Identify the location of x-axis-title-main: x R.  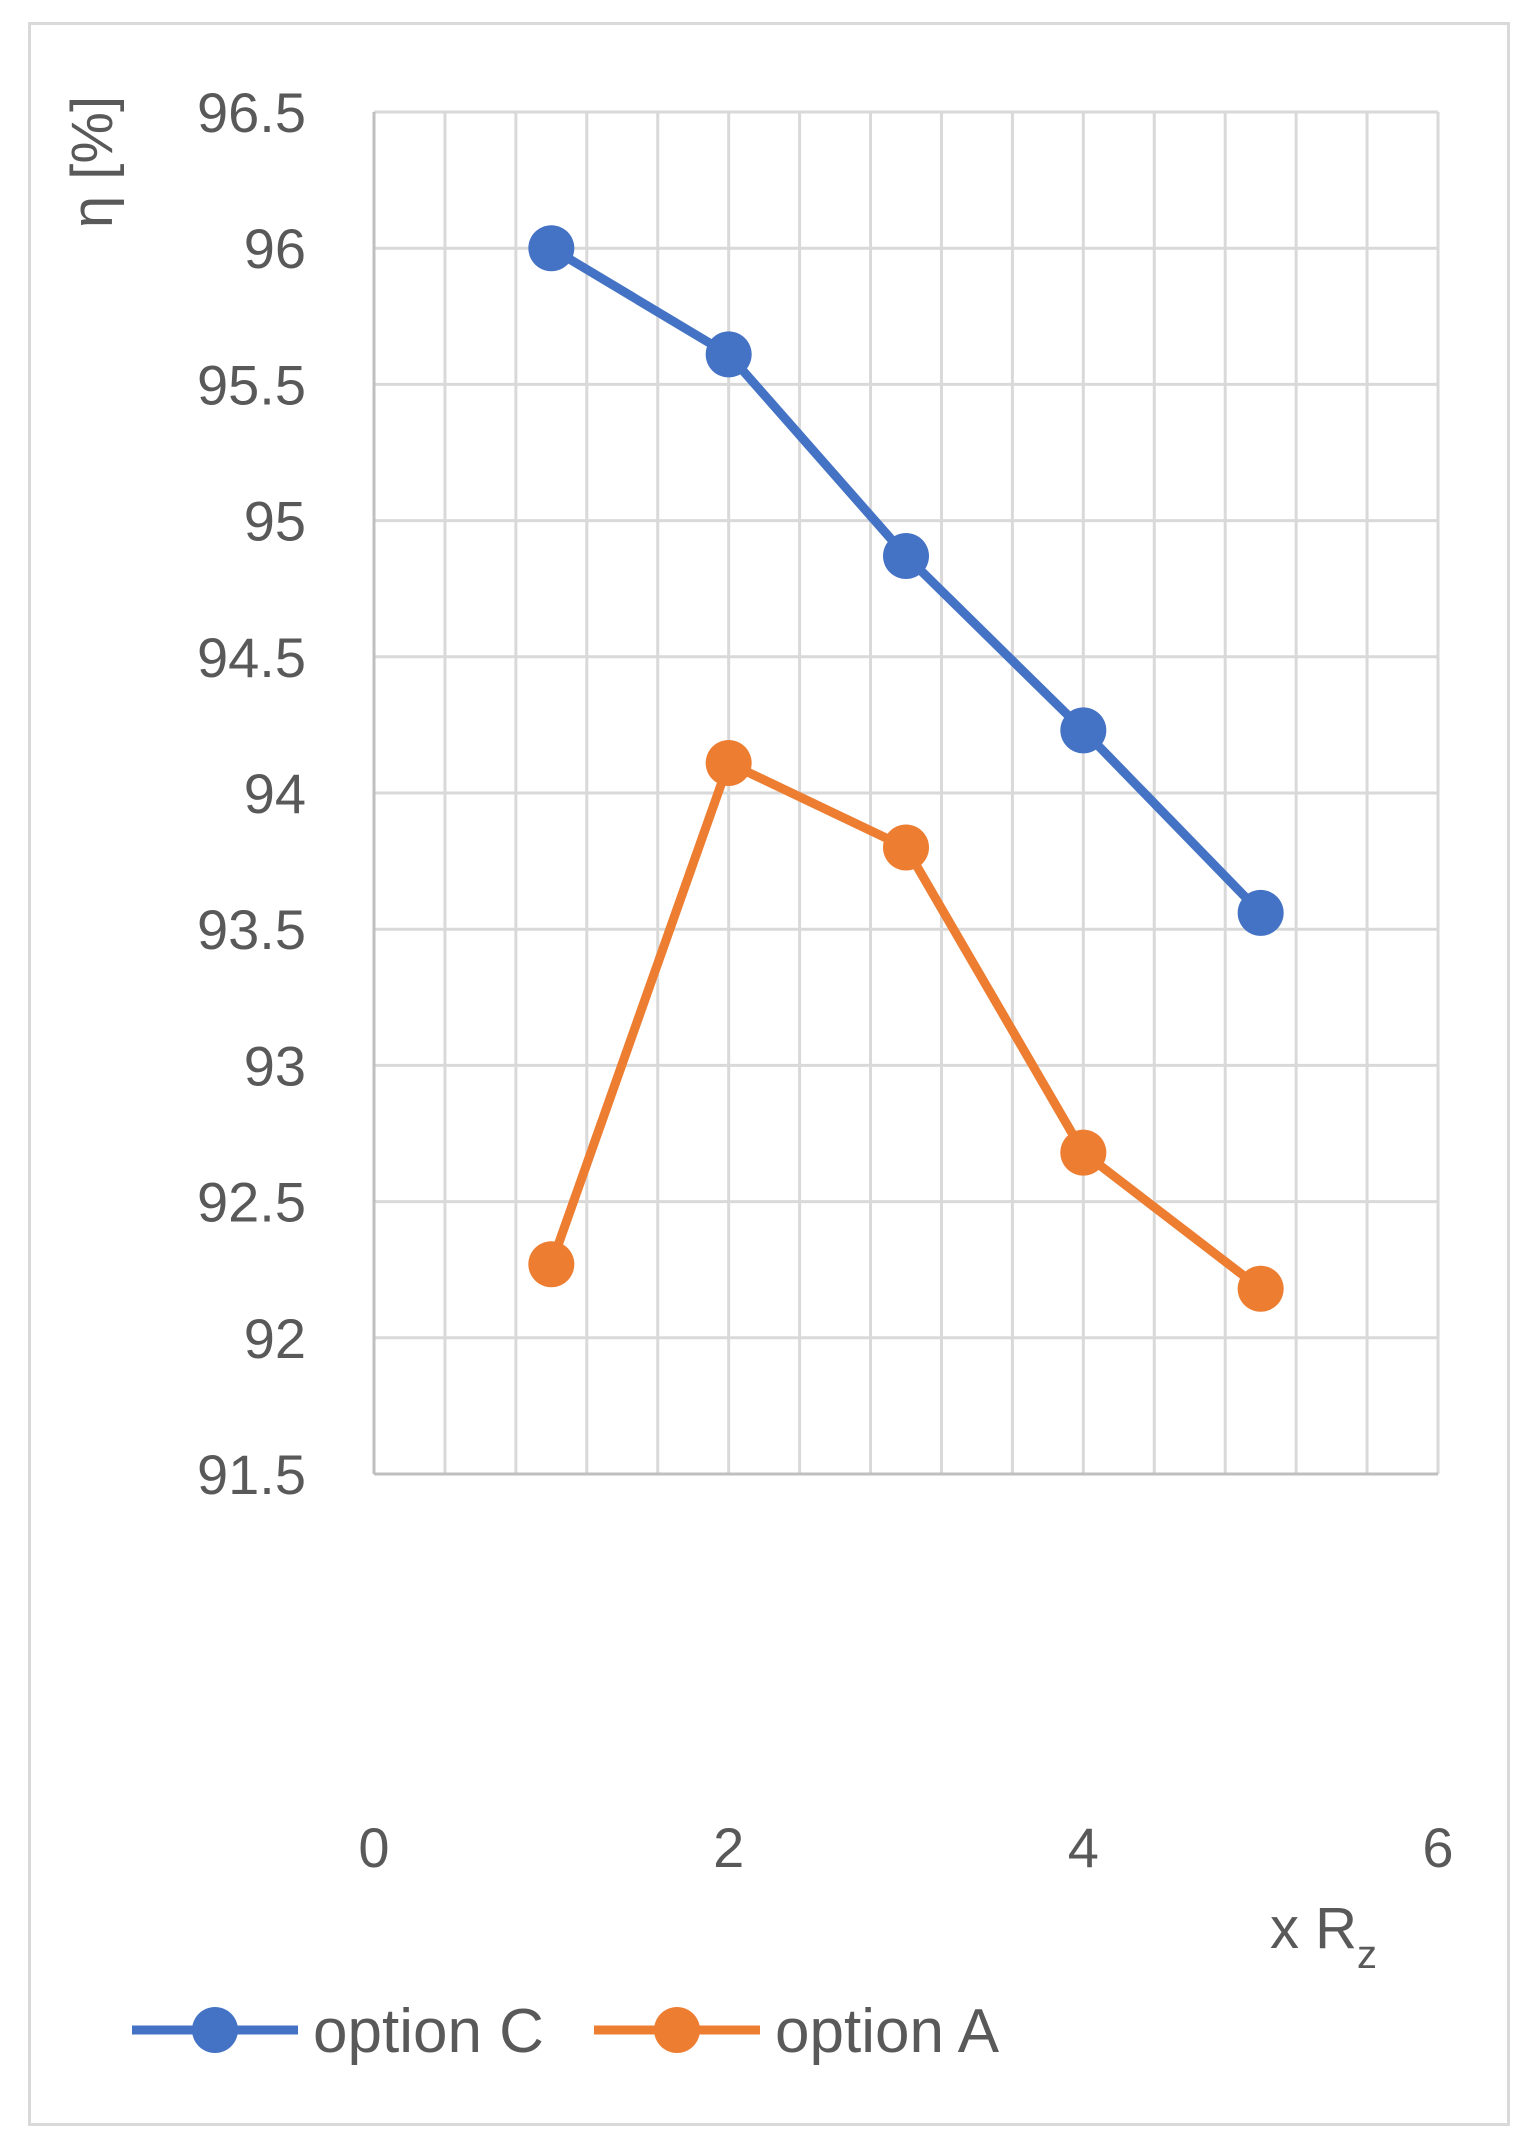
(1313, 1928).